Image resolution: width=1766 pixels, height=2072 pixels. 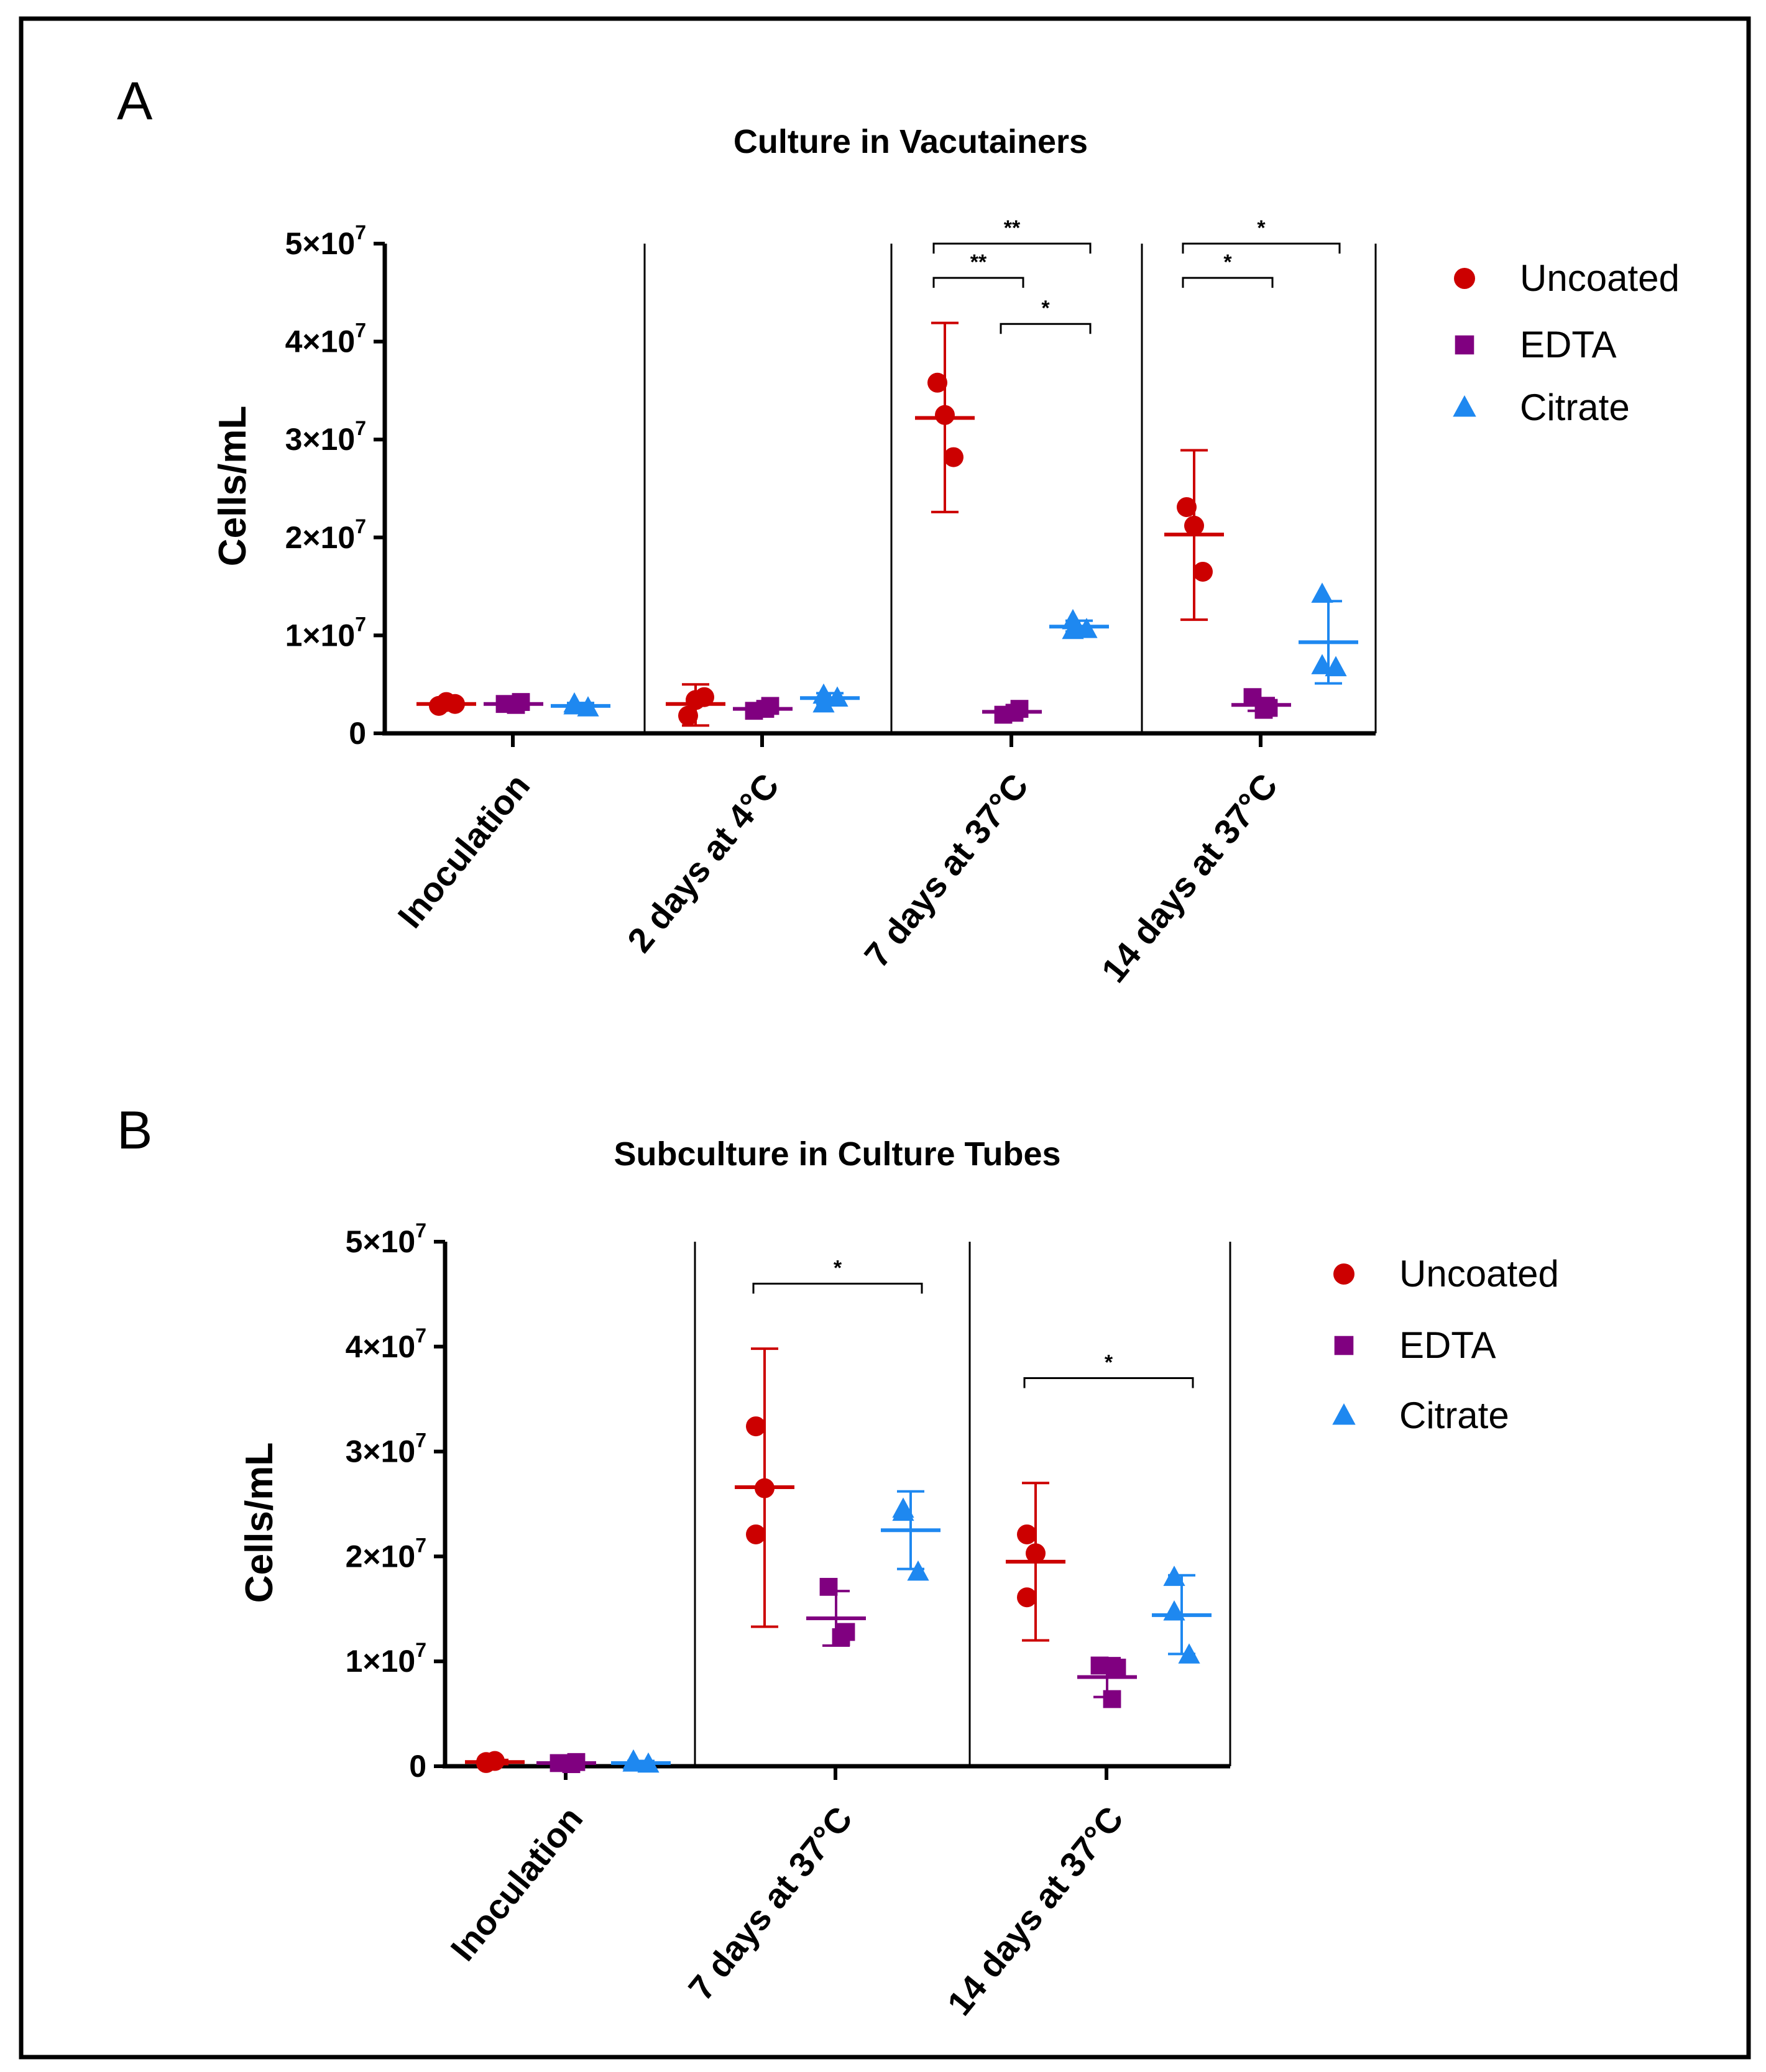 What do you see at coordinates (1109, 1362) in the screenshot?
I see `significance-2-label: *` at bounding box center [1109, 1362].